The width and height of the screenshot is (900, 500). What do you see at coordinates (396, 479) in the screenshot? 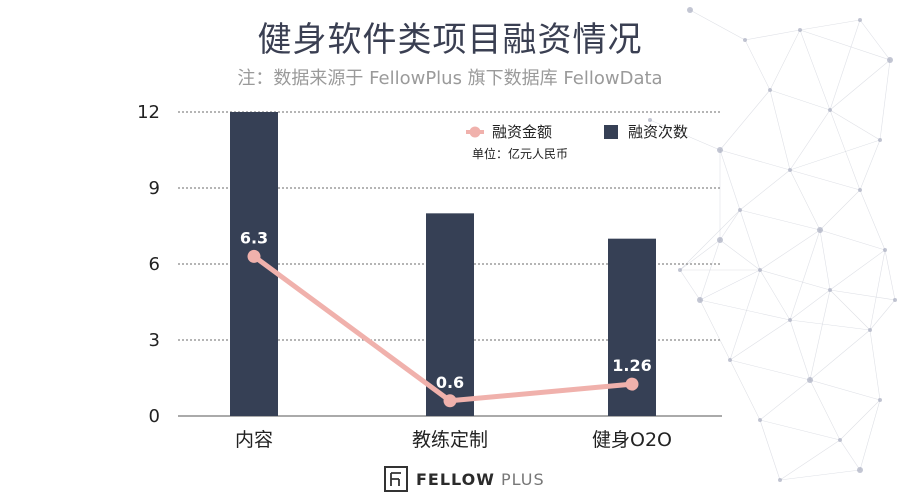
I see `fellowplus-logo-icon` at bounding box center [396, 479].